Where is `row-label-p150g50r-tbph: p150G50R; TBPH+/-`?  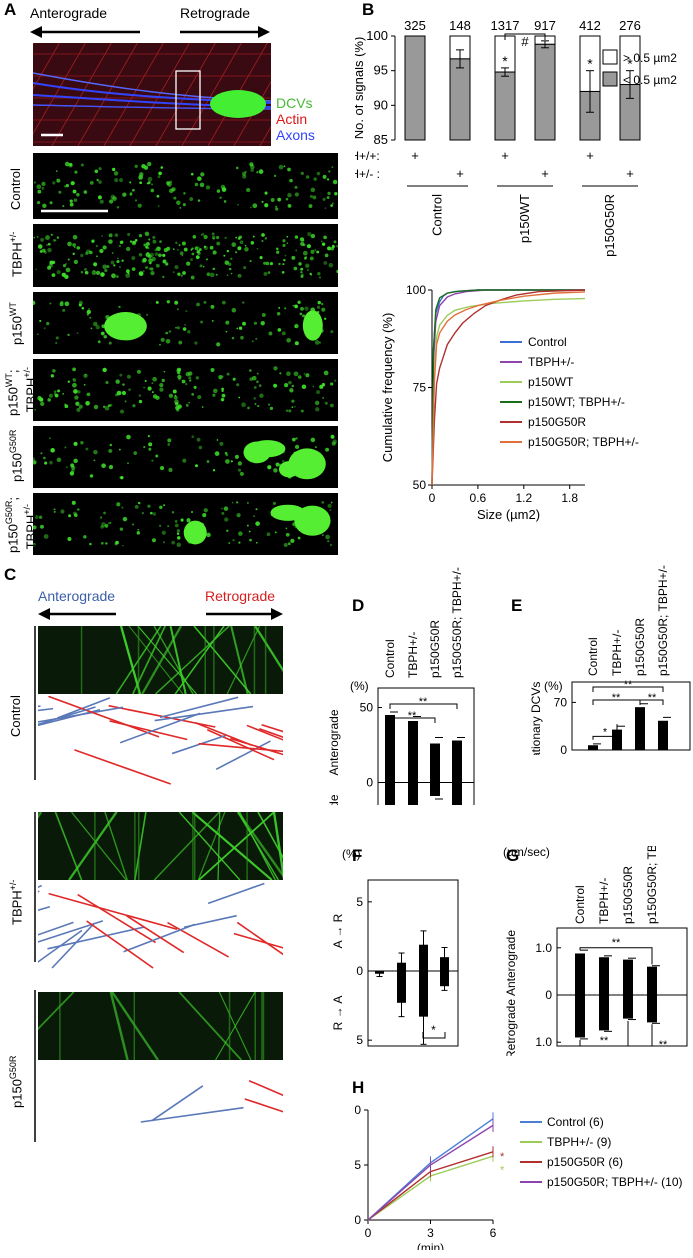 row-label-p150g50r-tbph: p150G50R; TBPH+/- is located at coordinates (21, 524).